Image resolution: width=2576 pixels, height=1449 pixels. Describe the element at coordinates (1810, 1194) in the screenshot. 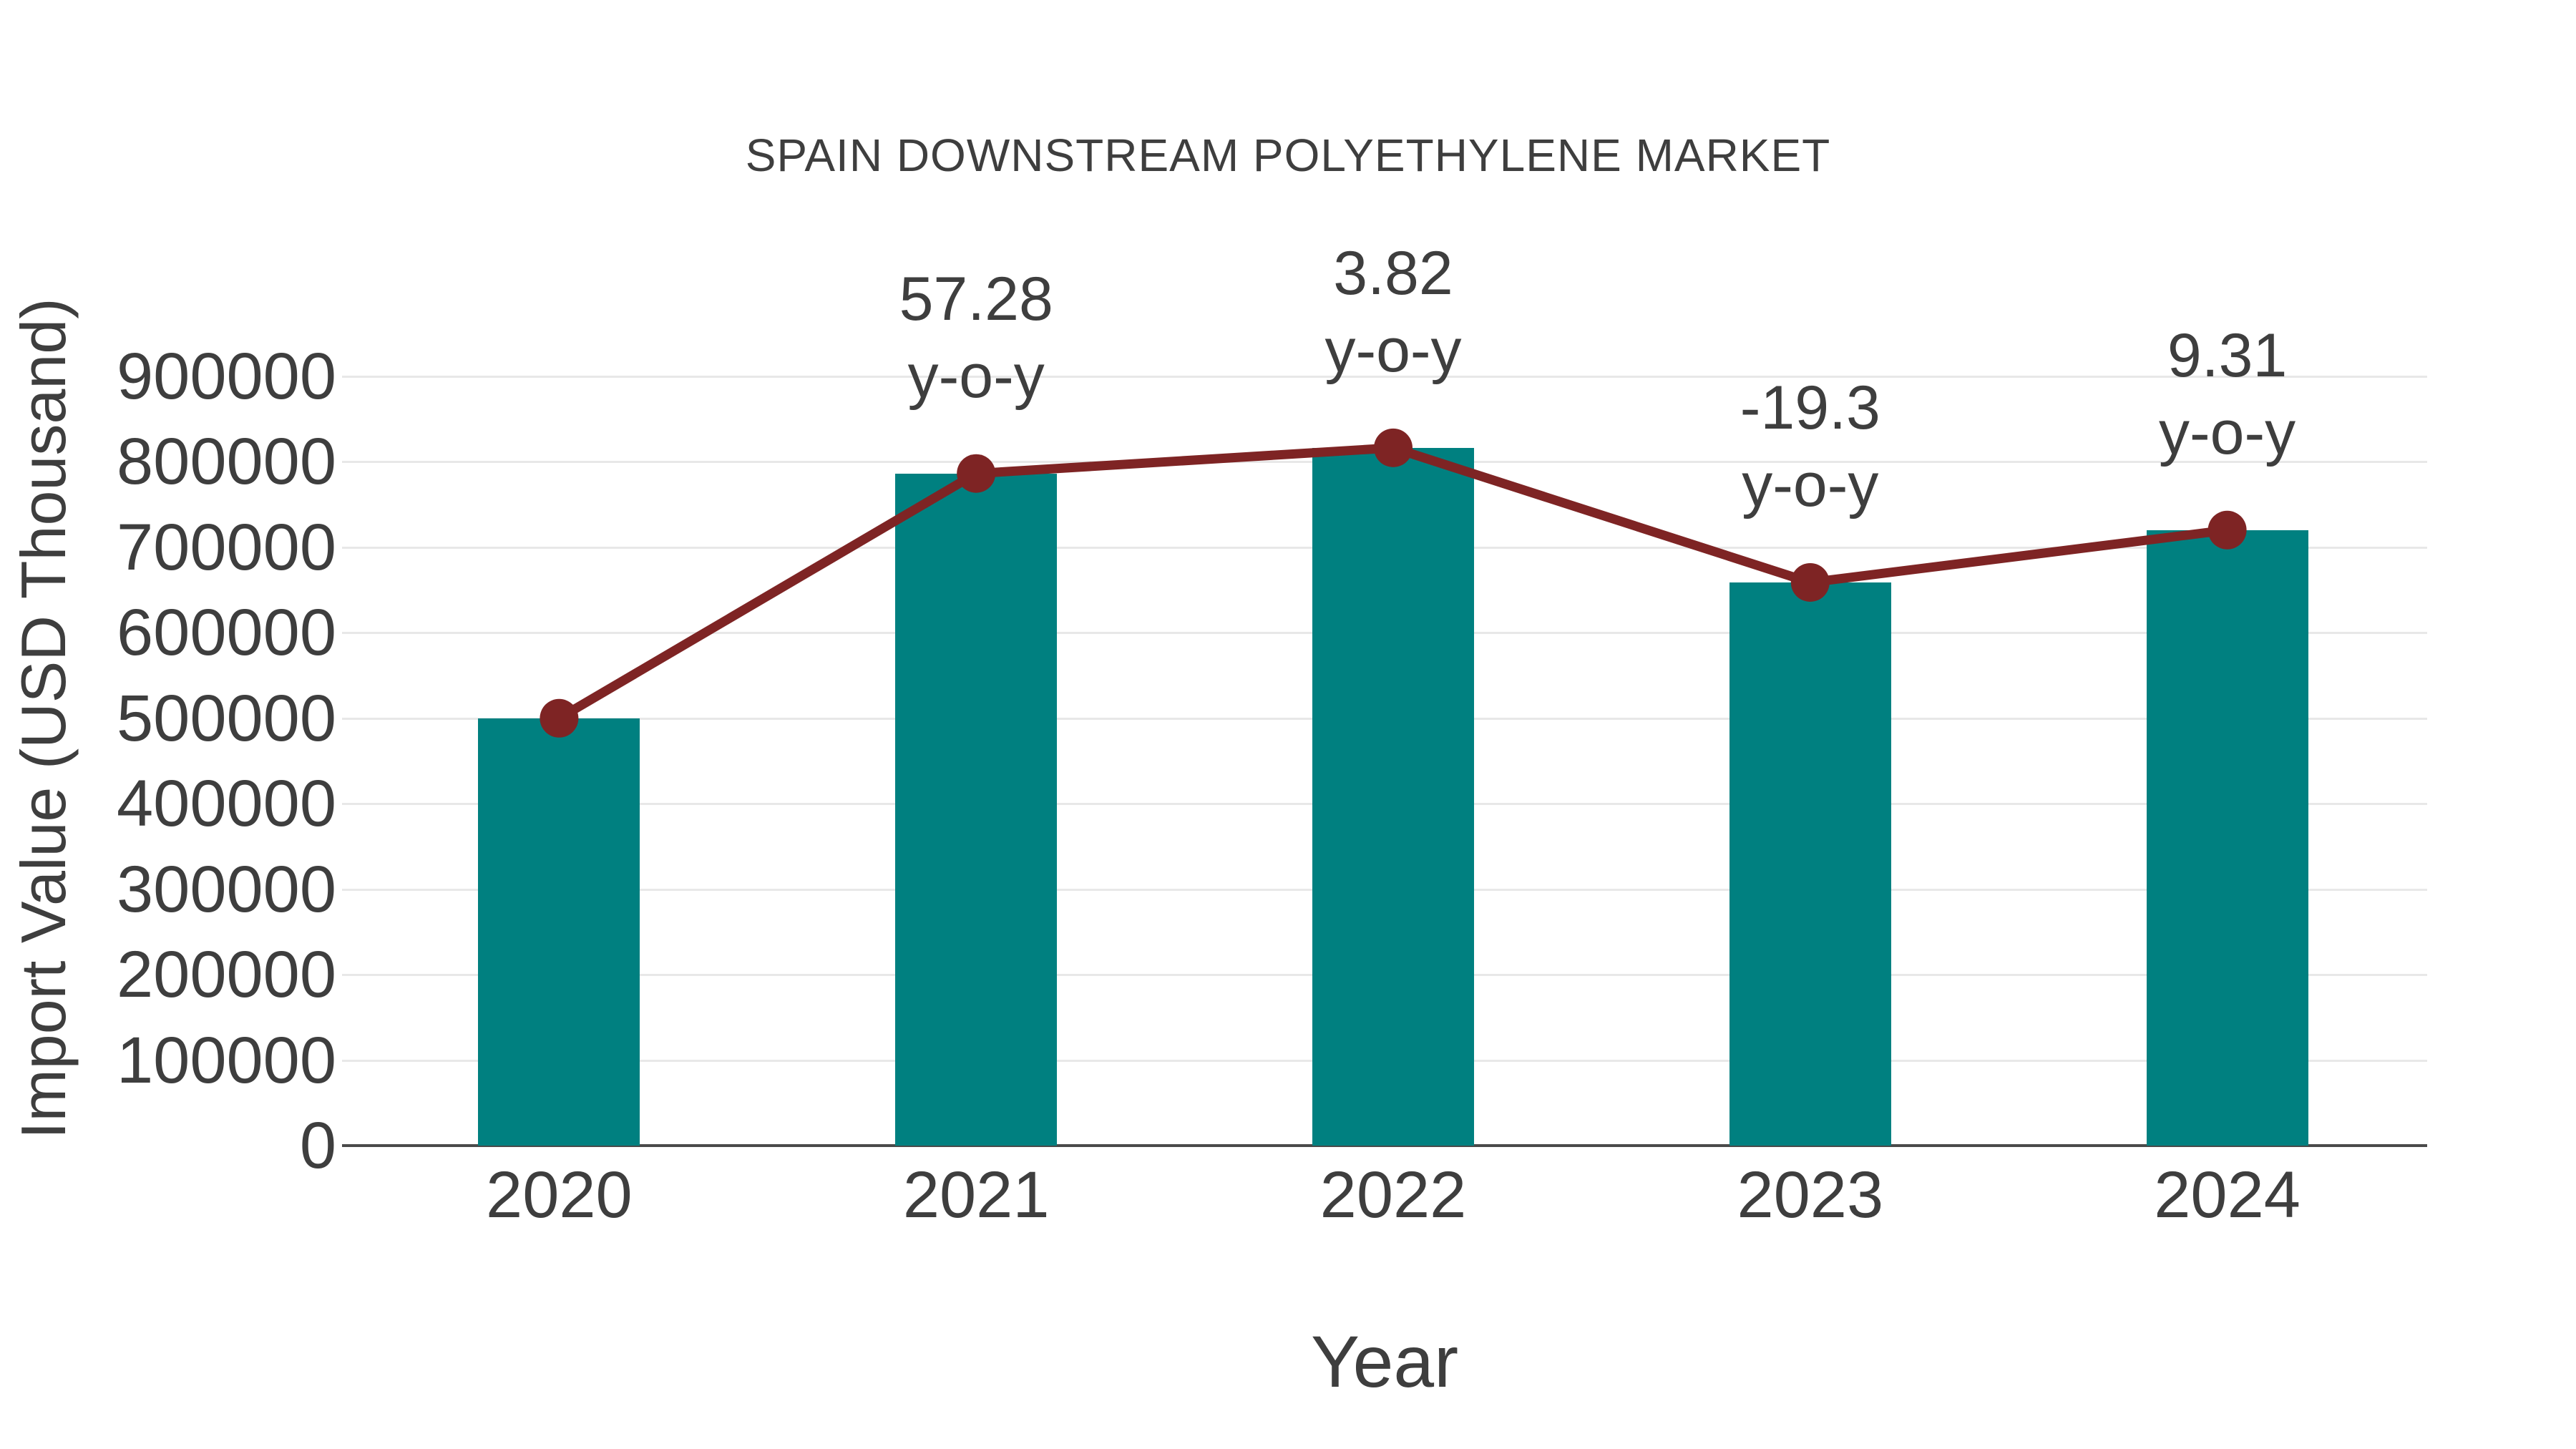

I see `x-tick-label-2023: 2023` at that location.